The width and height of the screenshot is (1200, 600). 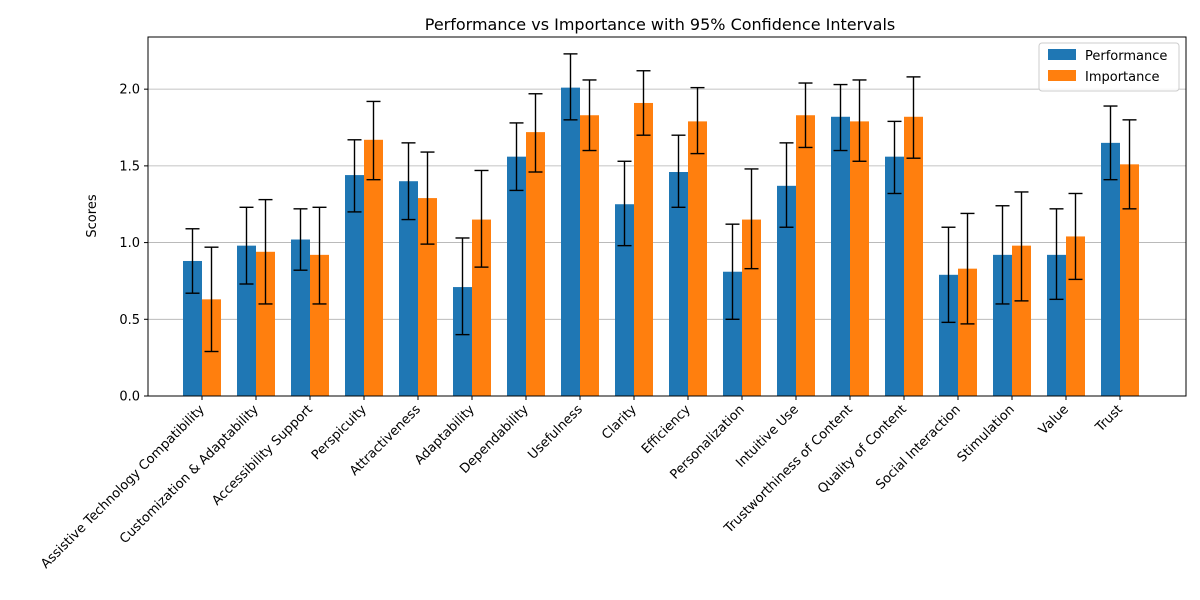 What do you see at coordinates (1062, 75) in the screenshot?
I see `legend-swatch-importance` at bounding box center [1062, 75].